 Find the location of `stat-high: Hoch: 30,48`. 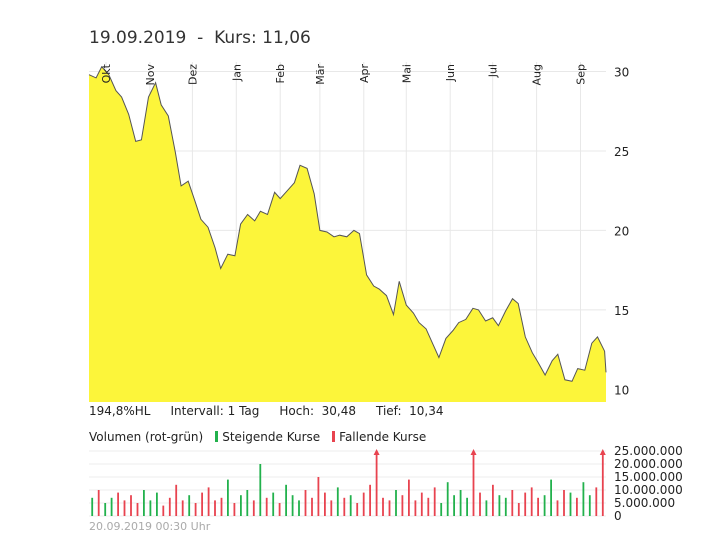

stat-high: Hoch: 30,48 is located at coordinates (317, 411).